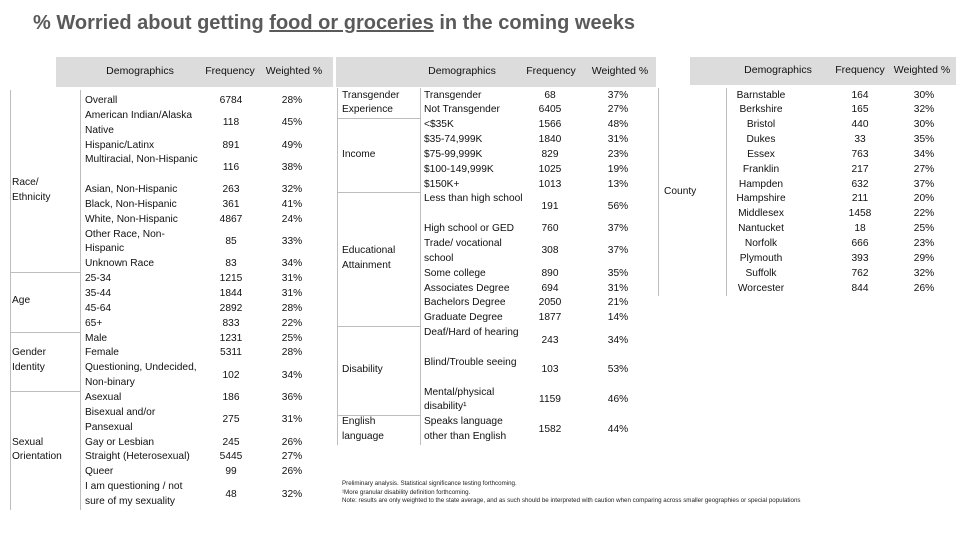 The image size is (960, 540). I want to click on row-label: Black, Non-Hispanic, so click(131, 204).